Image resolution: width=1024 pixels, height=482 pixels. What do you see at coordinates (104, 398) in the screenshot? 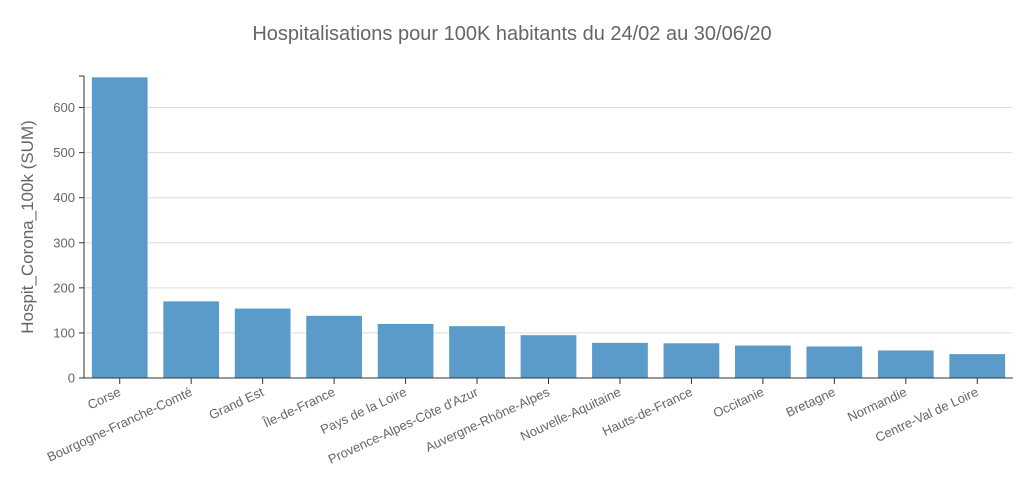
I see `x-tick-label: Corse` at bounding box center [104, 398].